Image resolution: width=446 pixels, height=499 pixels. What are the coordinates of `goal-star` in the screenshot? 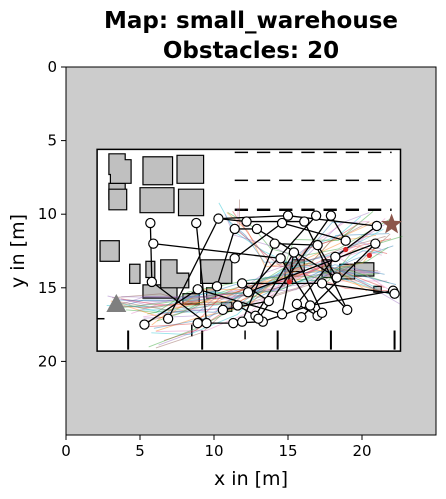 It's located at (392, 223).